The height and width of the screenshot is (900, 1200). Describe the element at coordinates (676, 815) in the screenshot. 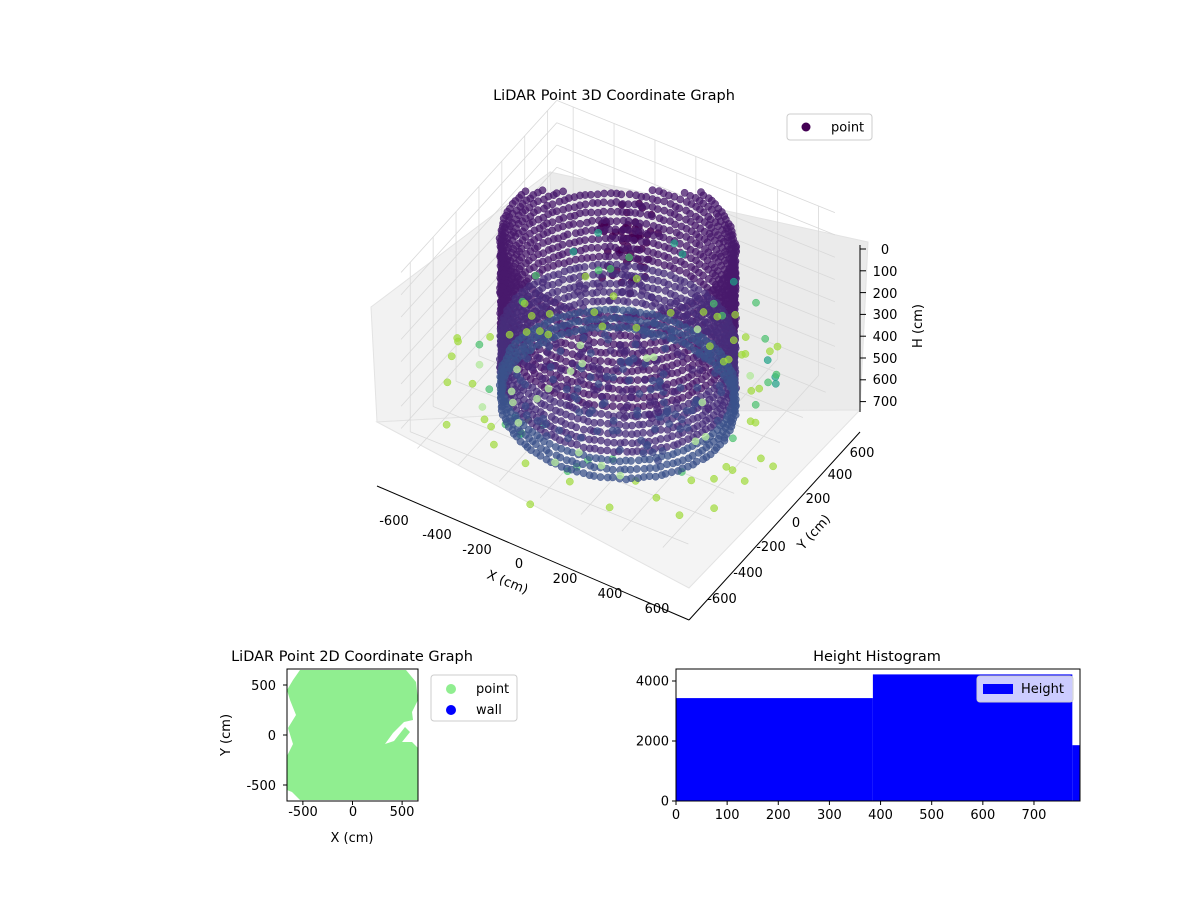

I see `x-tick-label: 0` at that location.